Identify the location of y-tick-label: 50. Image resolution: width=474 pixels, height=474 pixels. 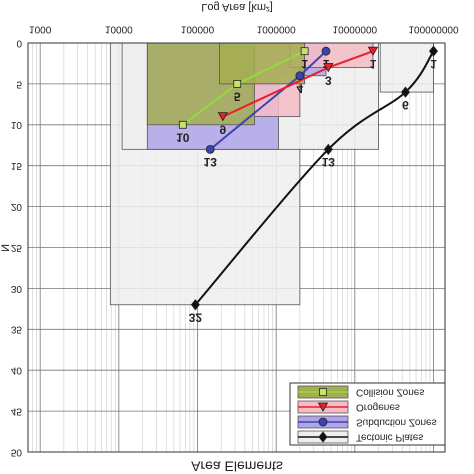
(17, 451).